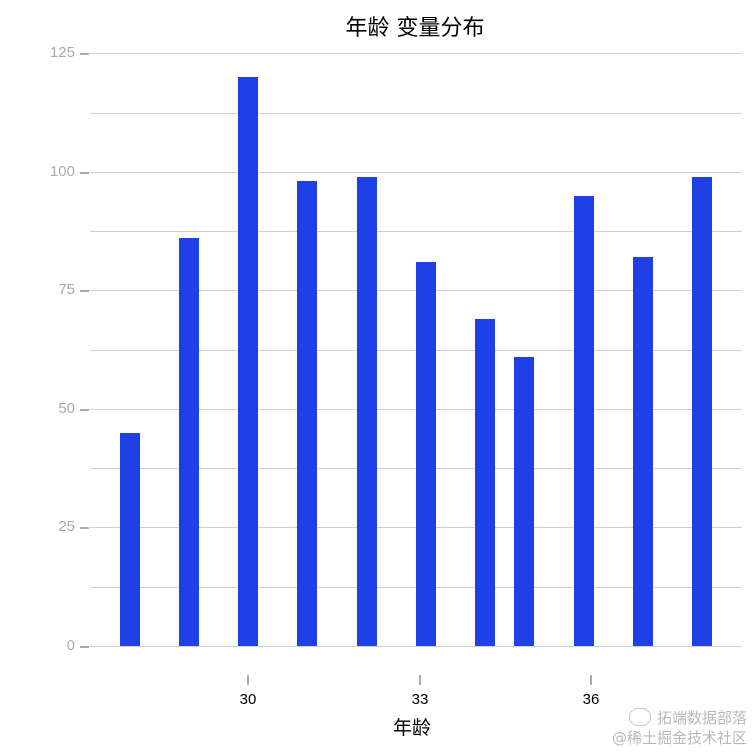  I want to click on x-tick-label: 33, so click(420, 699).